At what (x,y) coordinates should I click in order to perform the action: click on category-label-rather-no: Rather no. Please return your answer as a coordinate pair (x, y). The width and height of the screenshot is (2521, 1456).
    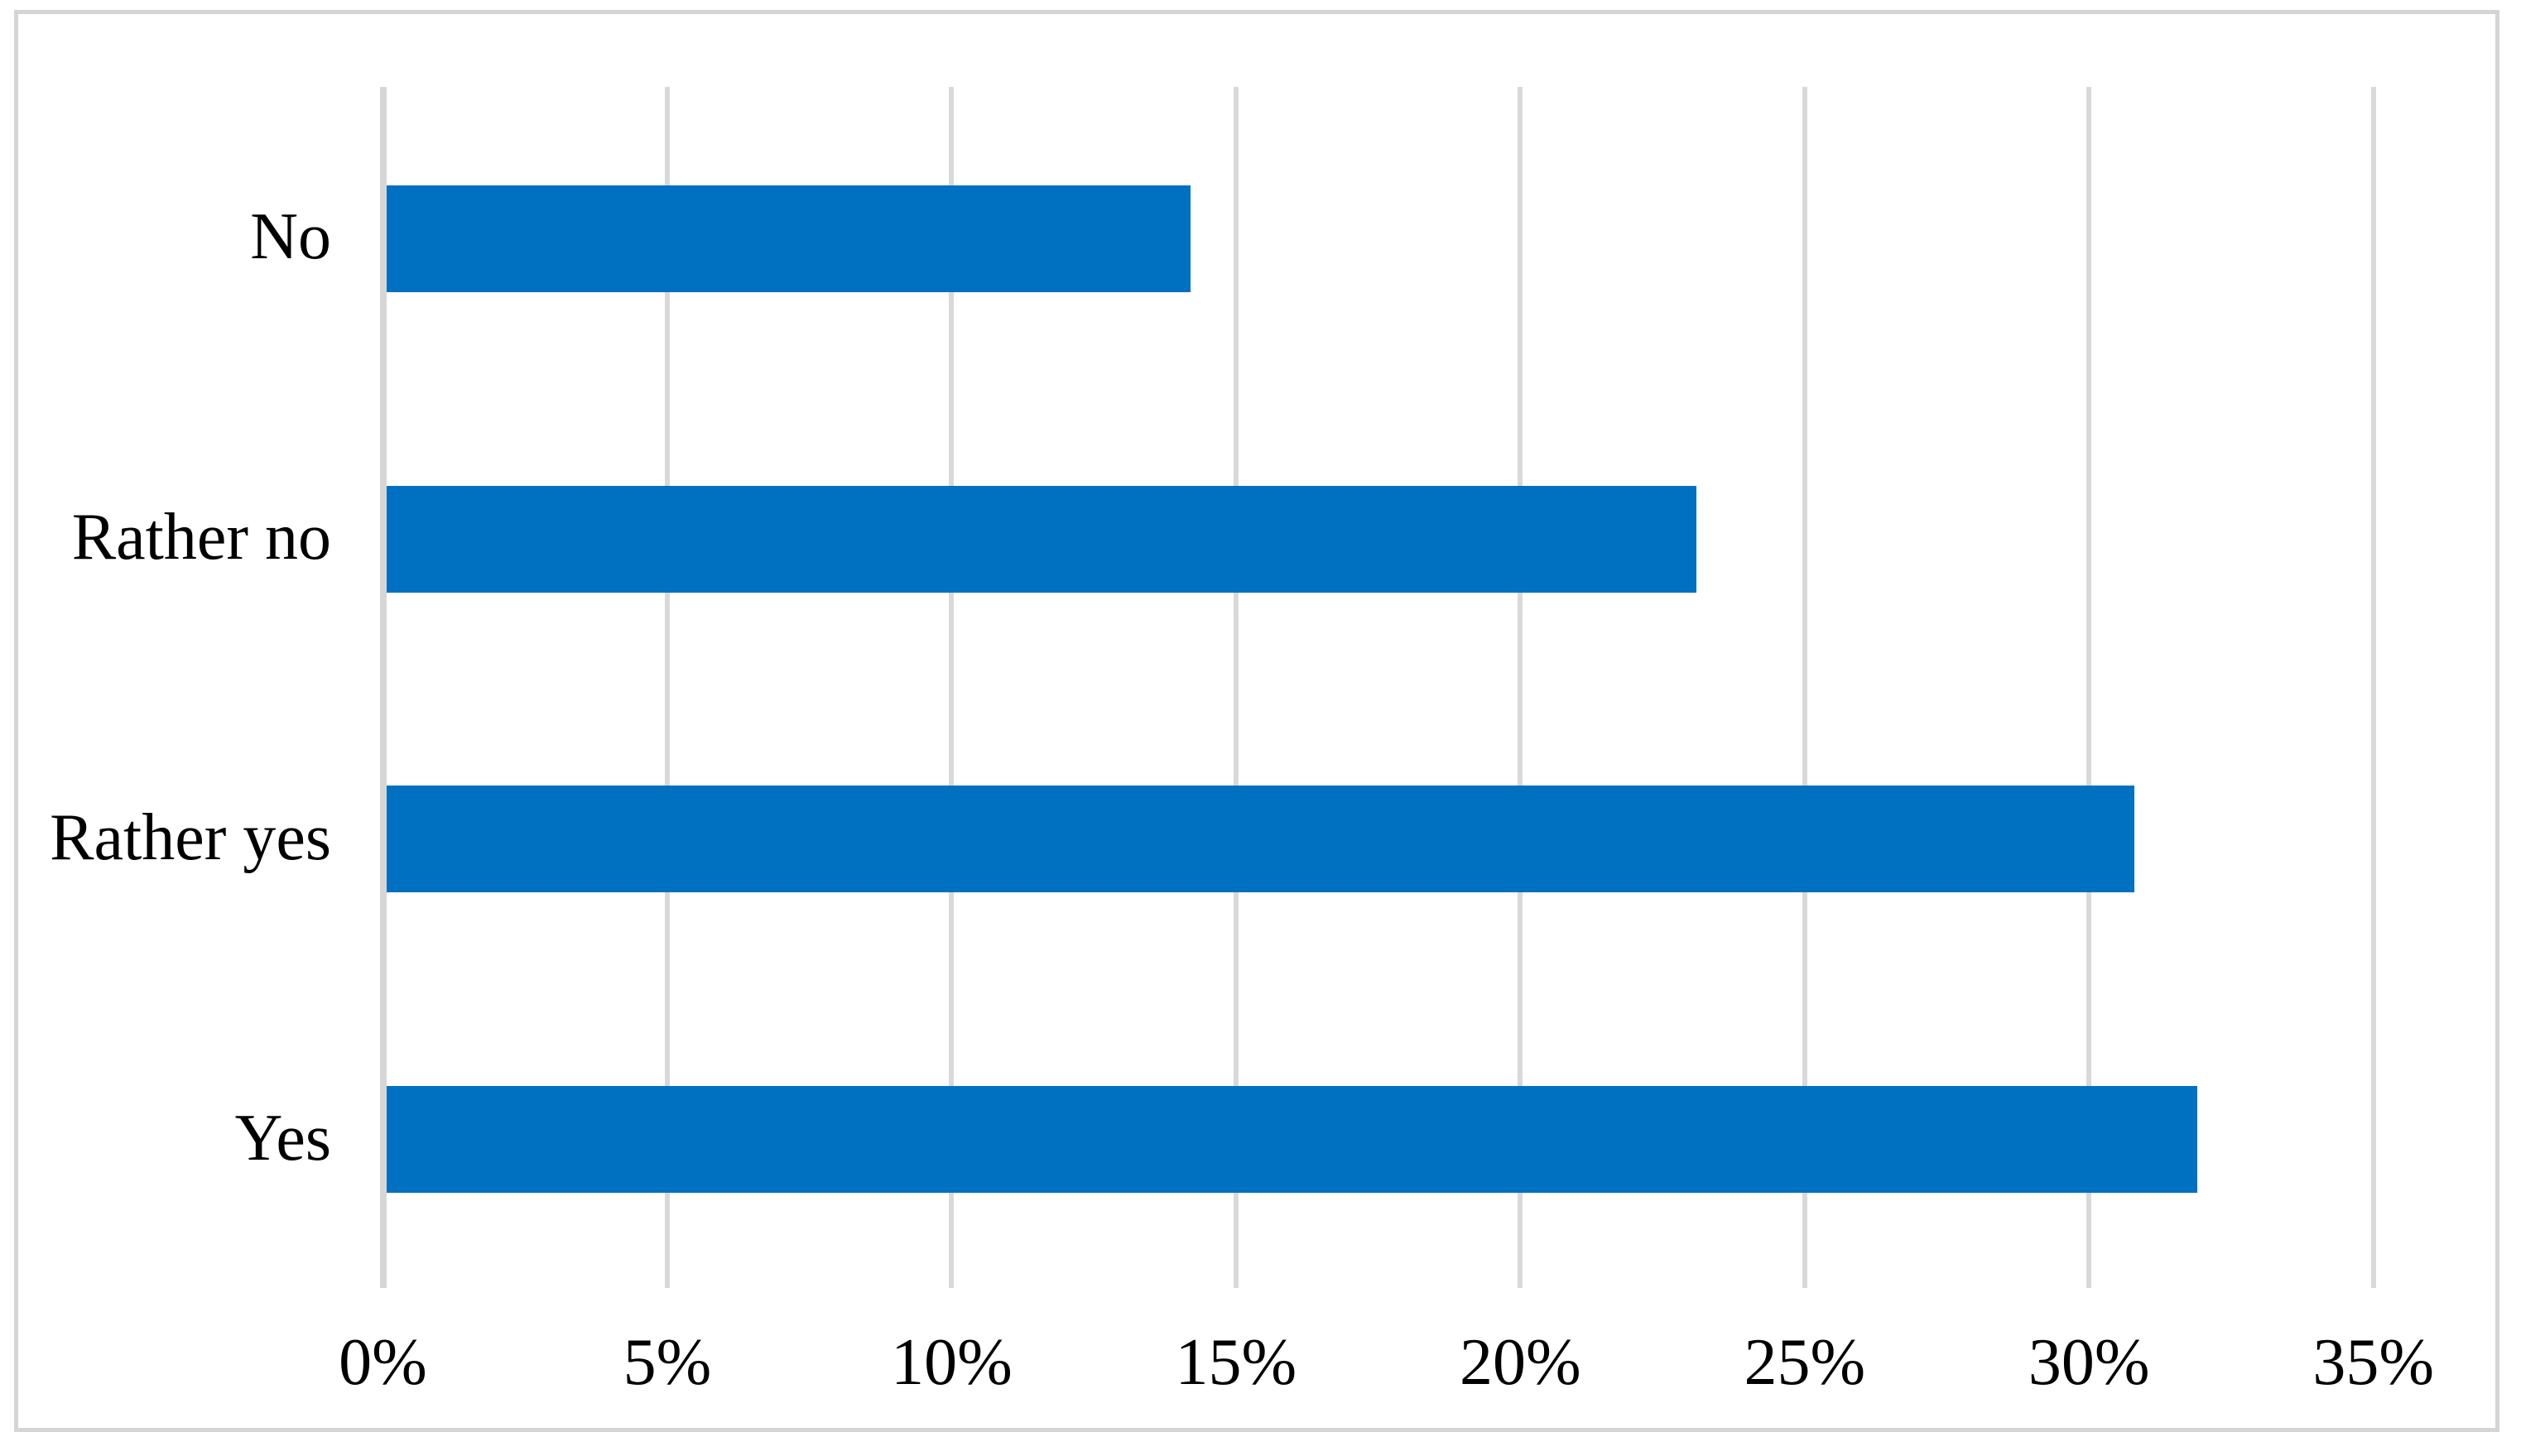
    Looking at the image, I should click on (201, 537).